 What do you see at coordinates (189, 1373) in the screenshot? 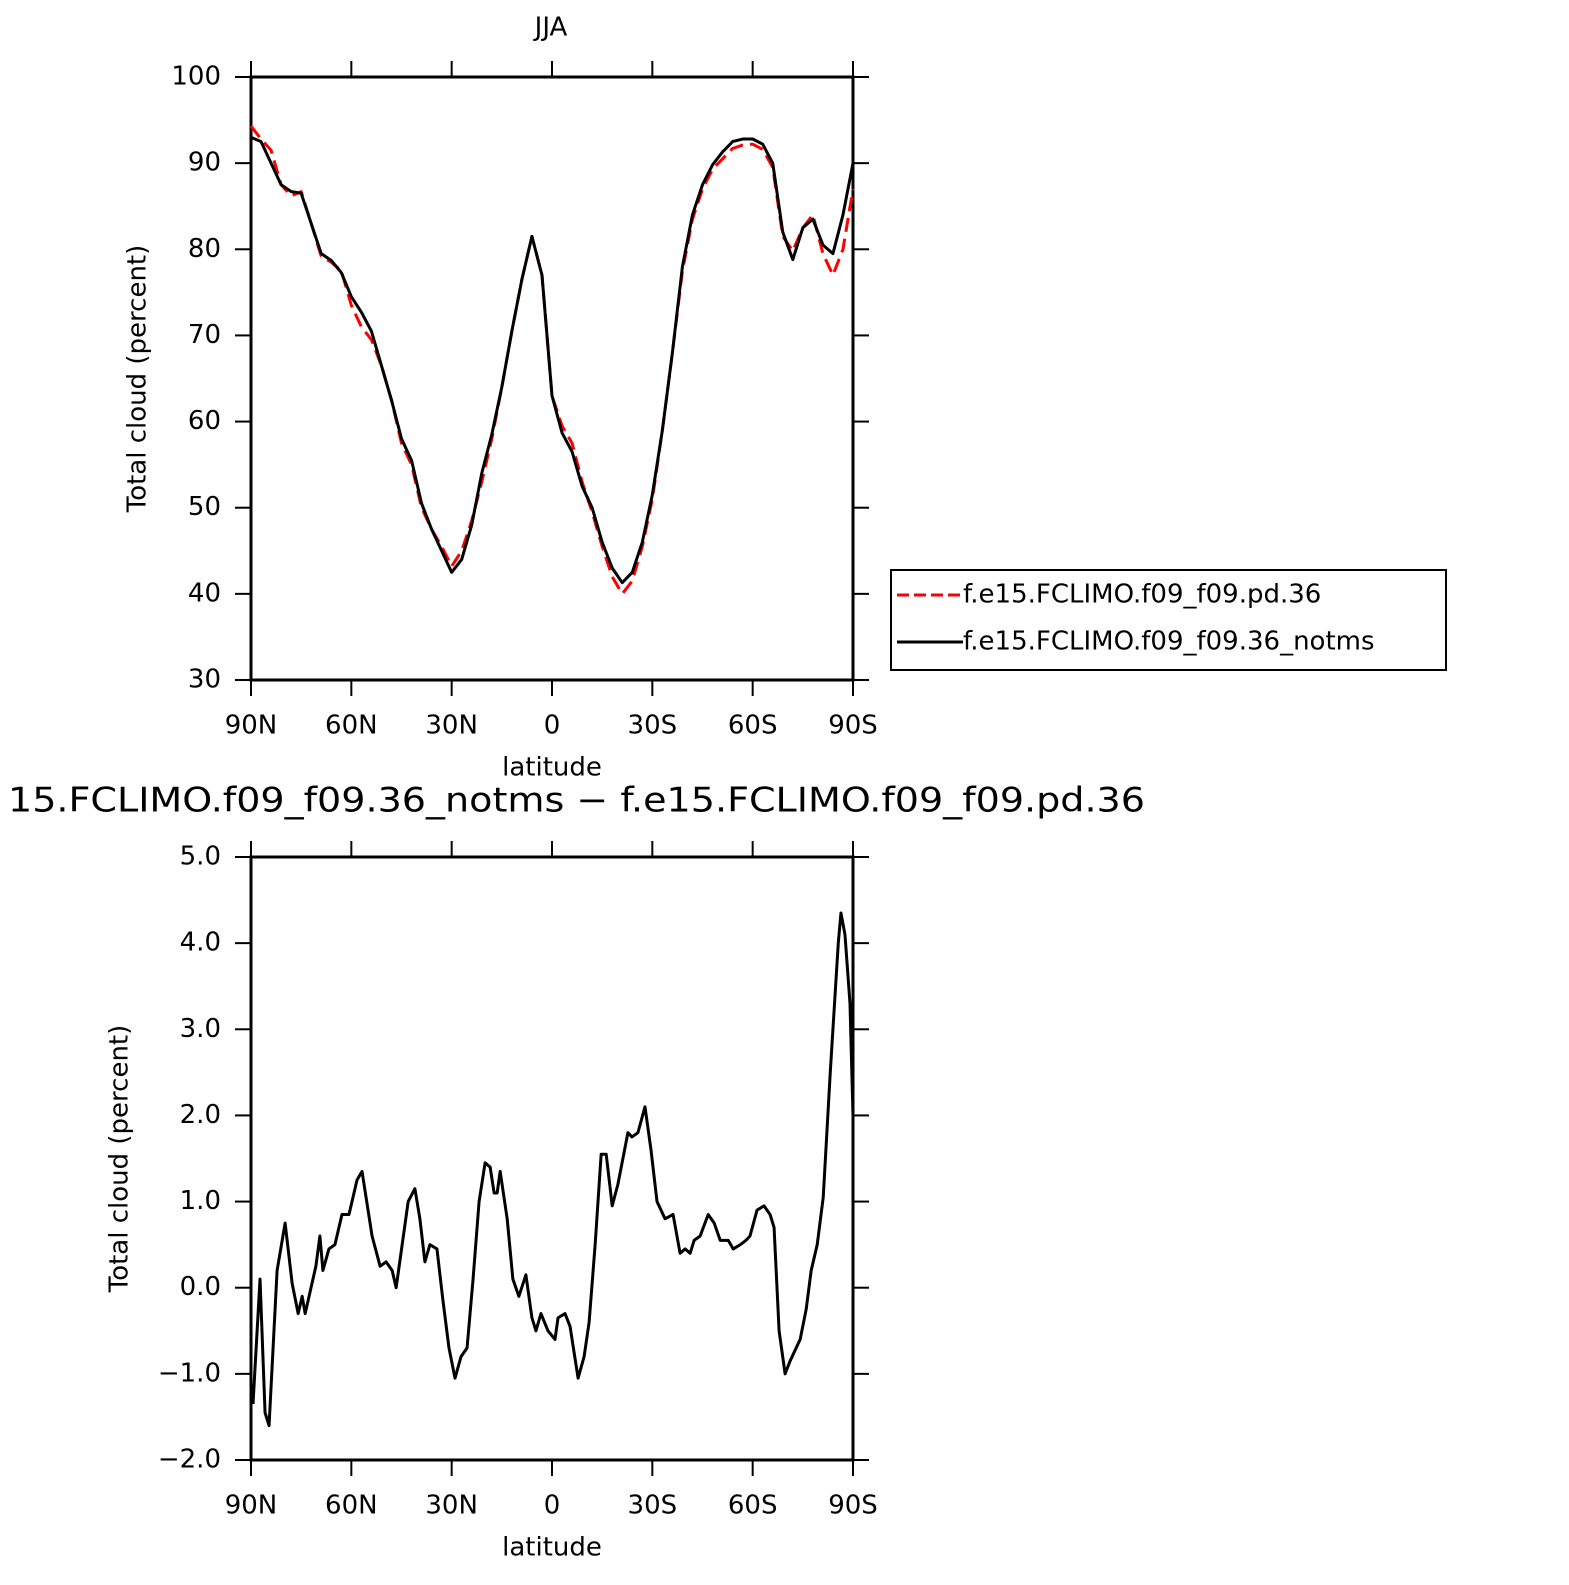
I see `y-tick-label: −1.0` at bounding box center [189, 1373].